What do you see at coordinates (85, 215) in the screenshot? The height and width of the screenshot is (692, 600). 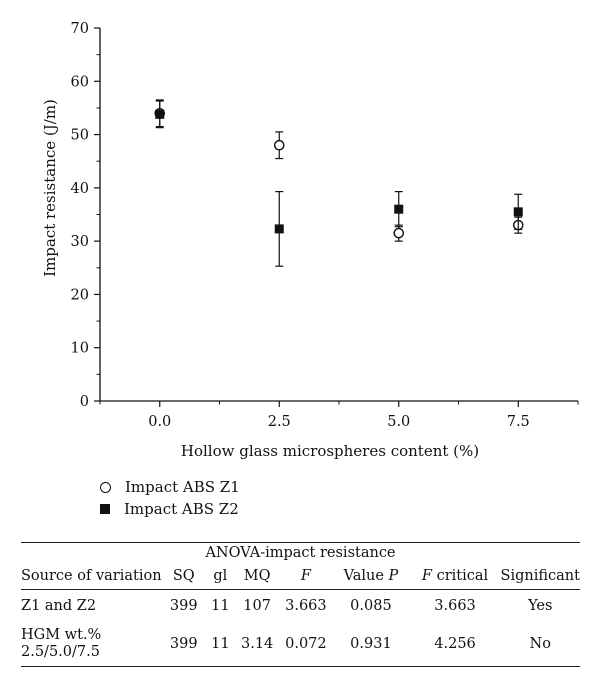 I see `y-axis-ticks: 0 10 20 30 40 50 60 70` at bounding box center [85, 215].